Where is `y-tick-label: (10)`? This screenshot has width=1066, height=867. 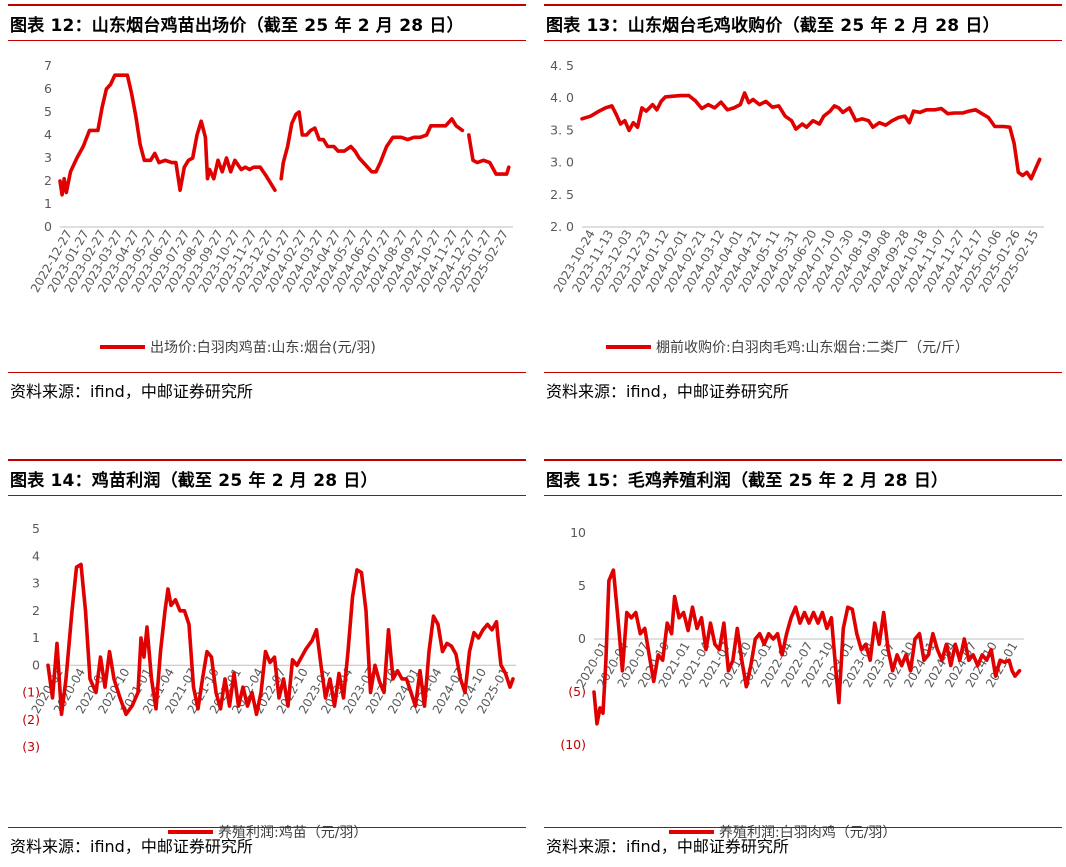
y-tick-label: (10) is located at coordinates (573, 744).